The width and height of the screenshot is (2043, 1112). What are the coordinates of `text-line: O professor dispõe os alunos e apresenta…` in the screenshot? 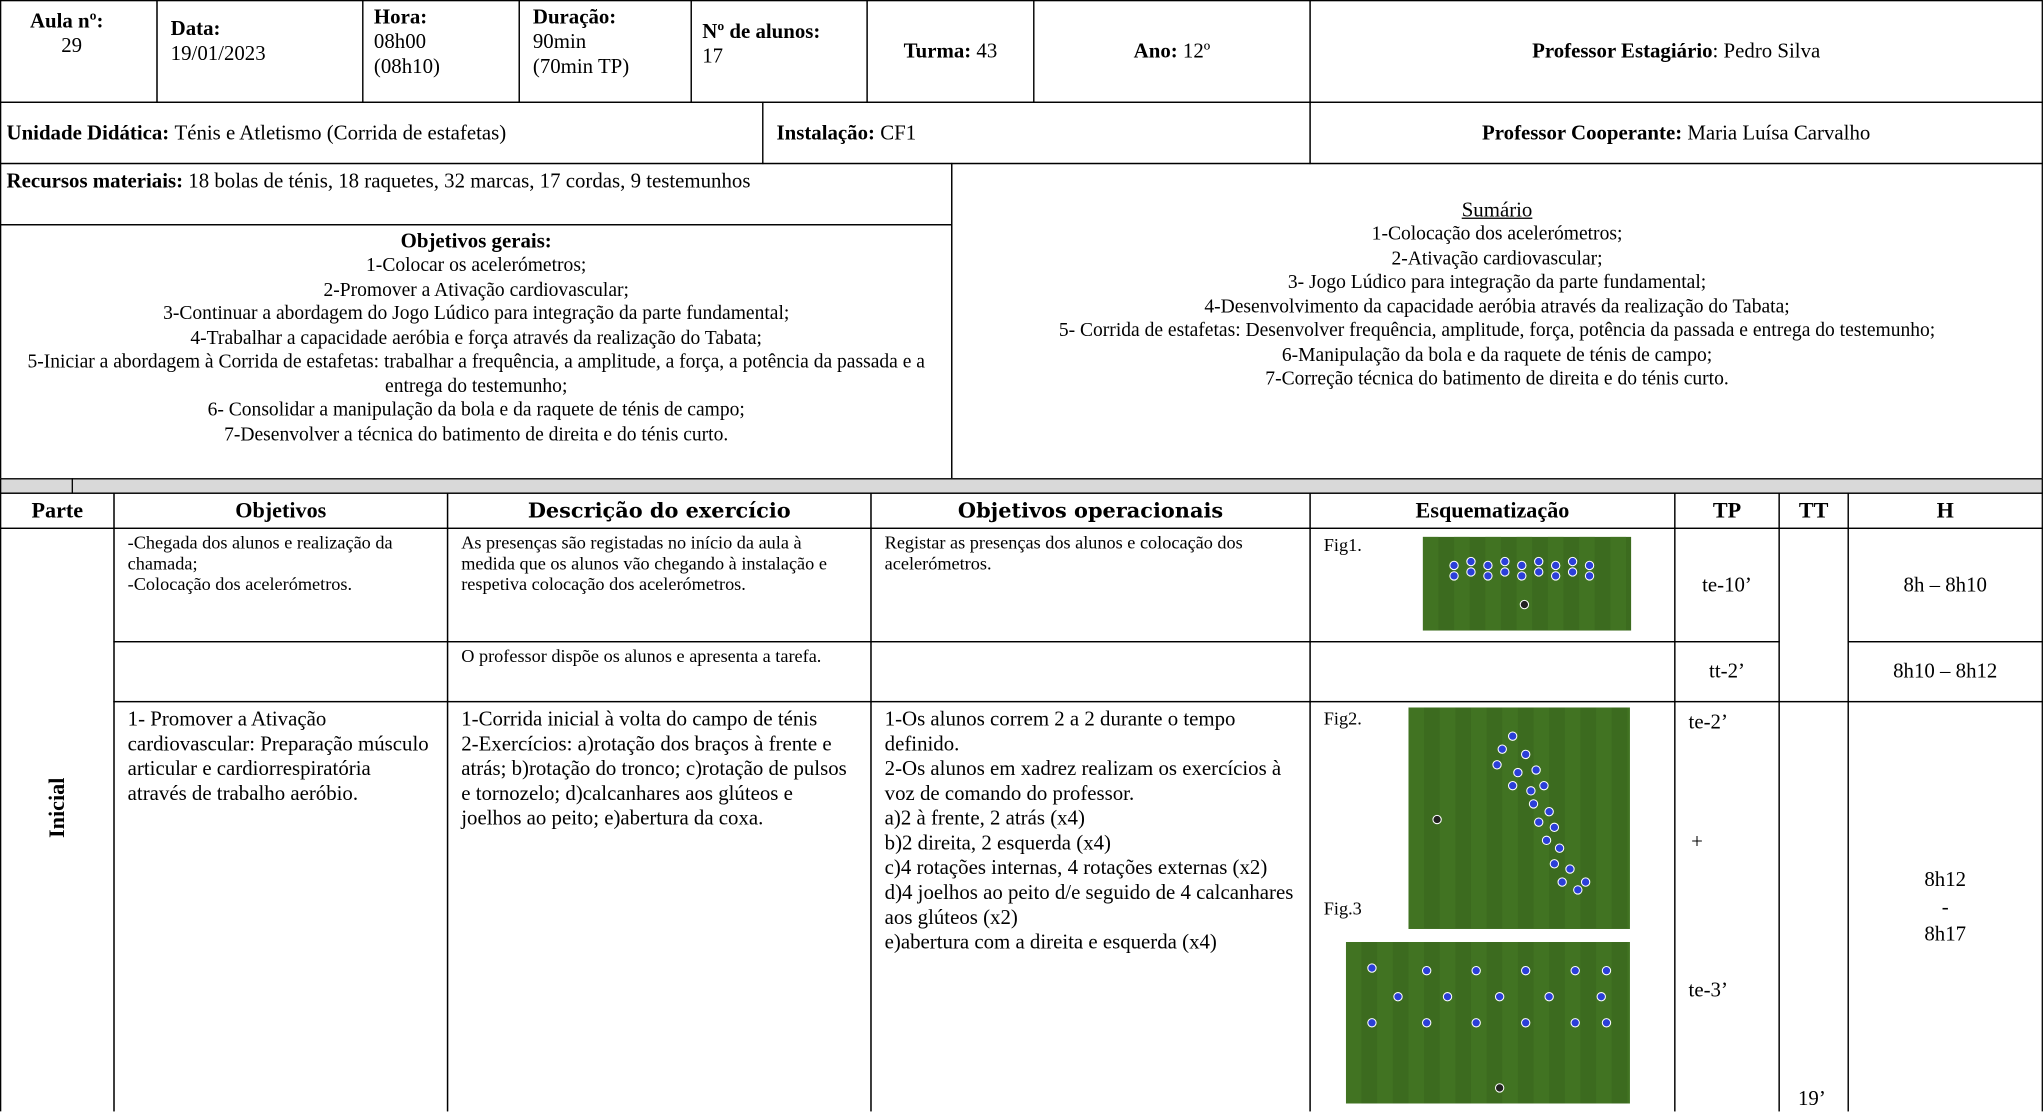 It's located at (641, 657).